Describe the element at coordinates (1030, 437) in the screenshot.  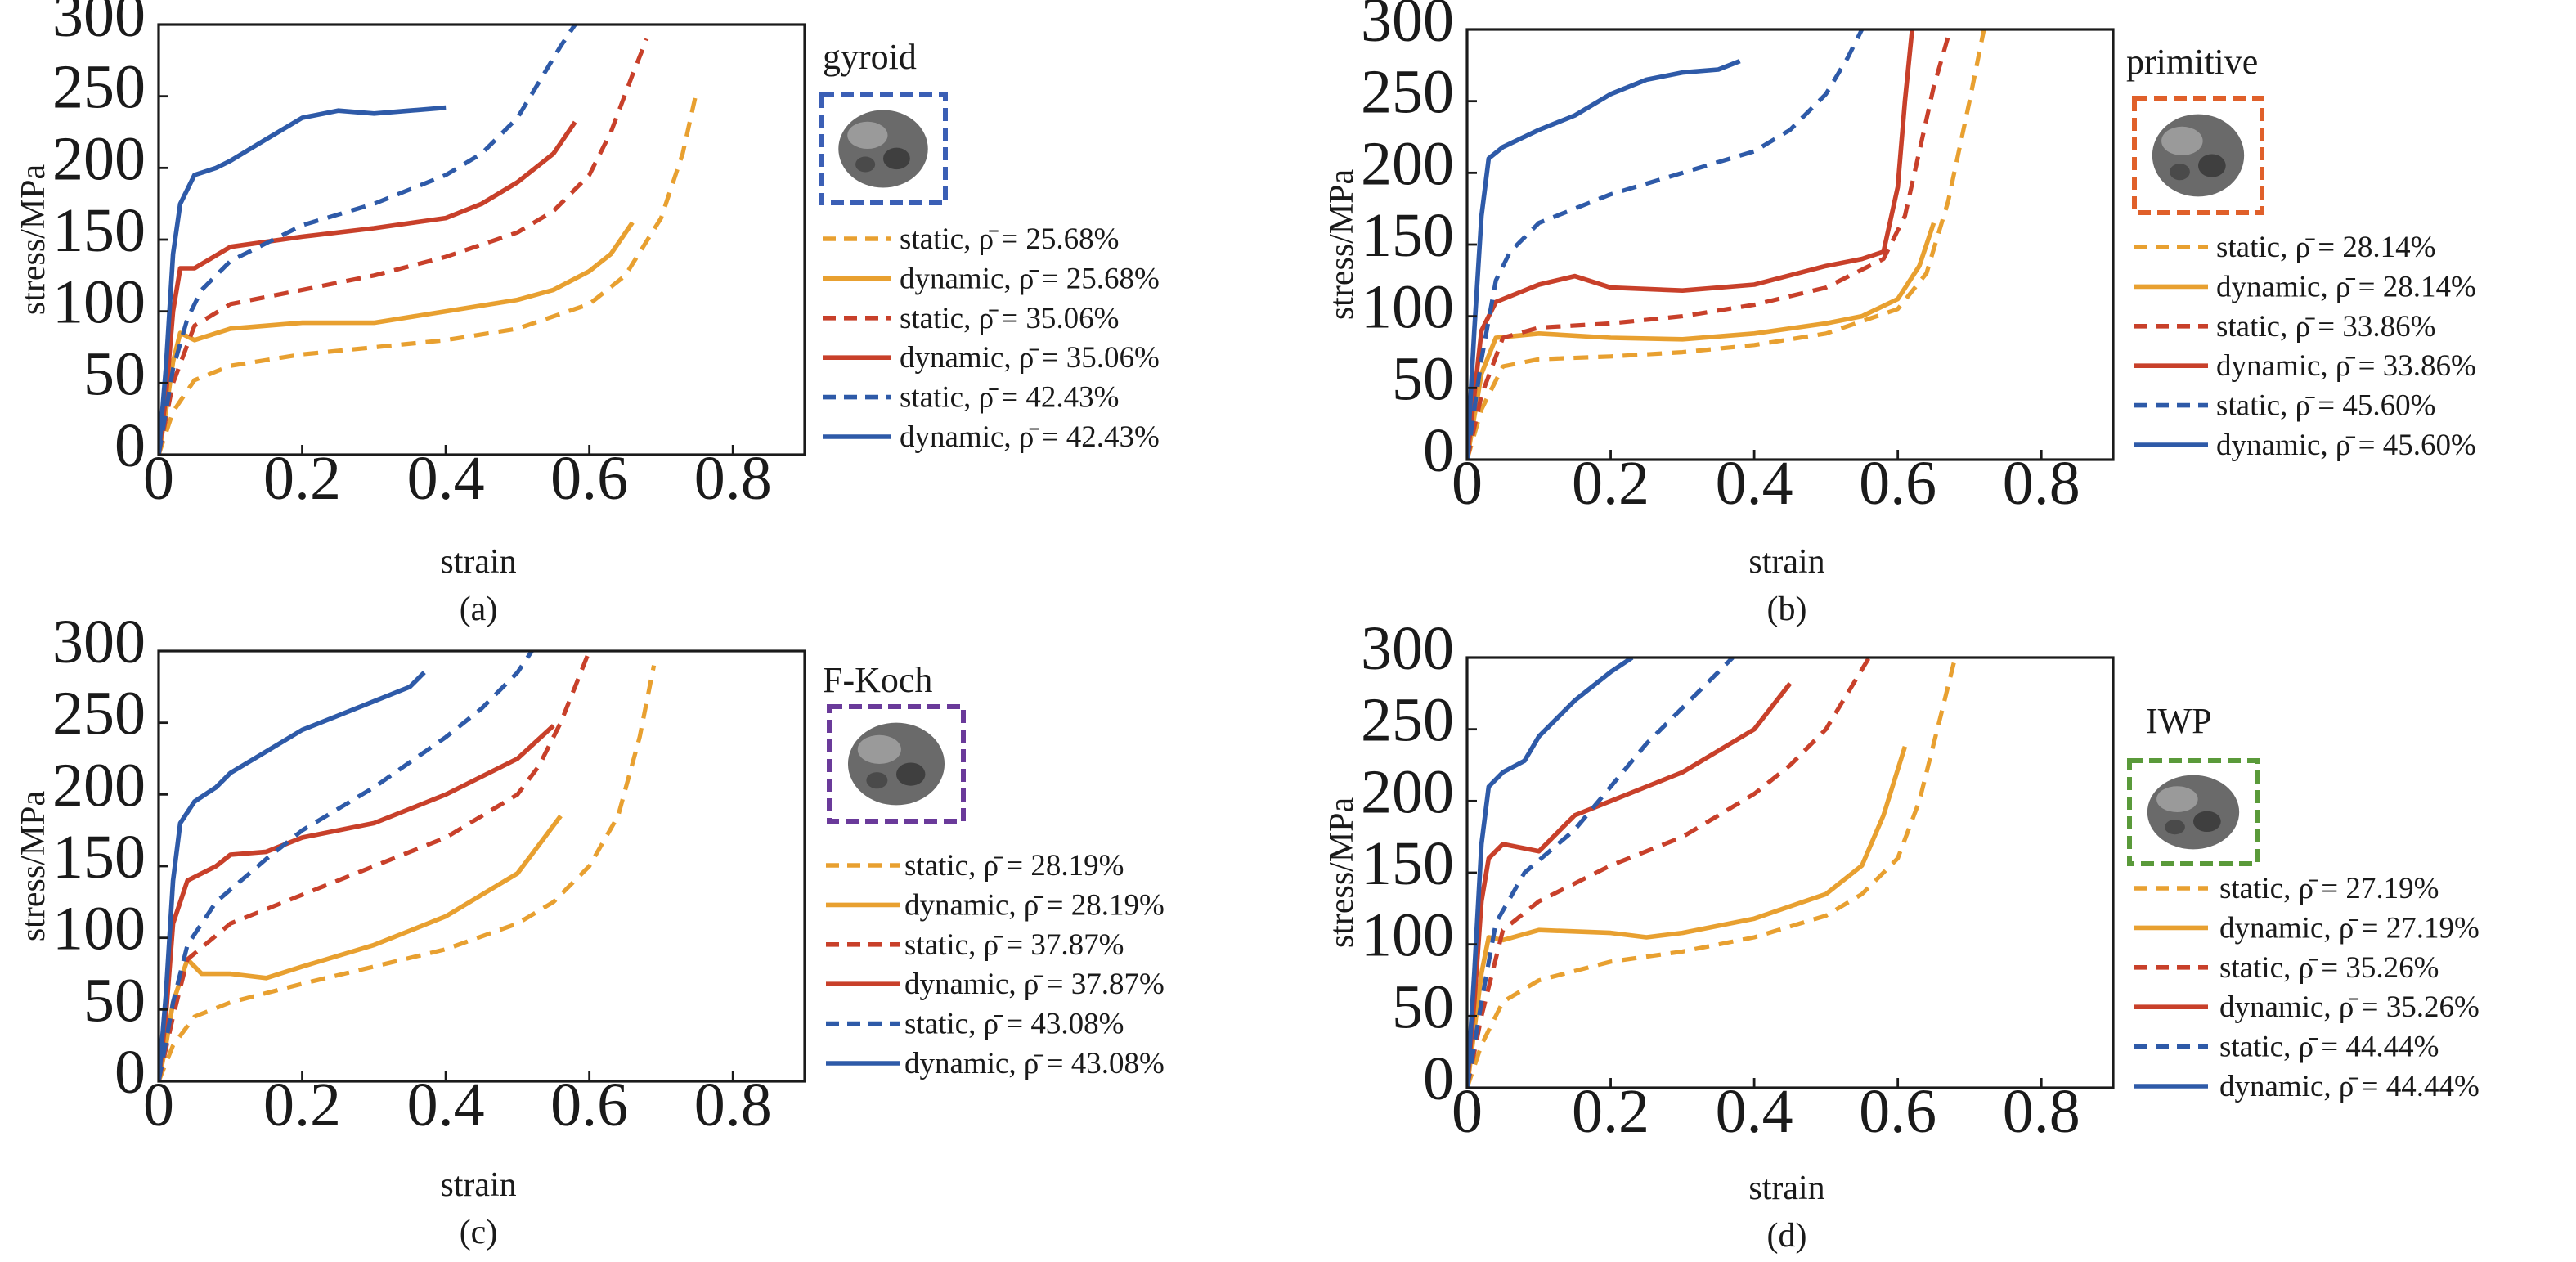
I see `legend-entry: dynamic, ρ̄ = 42.43%` at that location.